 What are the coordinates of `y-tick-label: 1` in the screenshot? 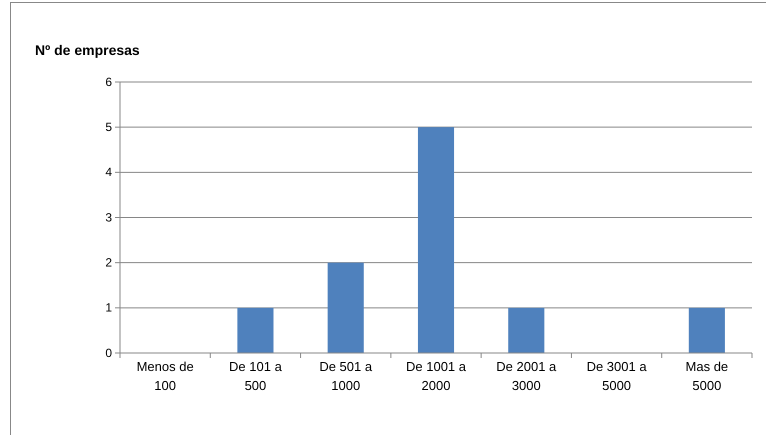 It's located at (108, 307).